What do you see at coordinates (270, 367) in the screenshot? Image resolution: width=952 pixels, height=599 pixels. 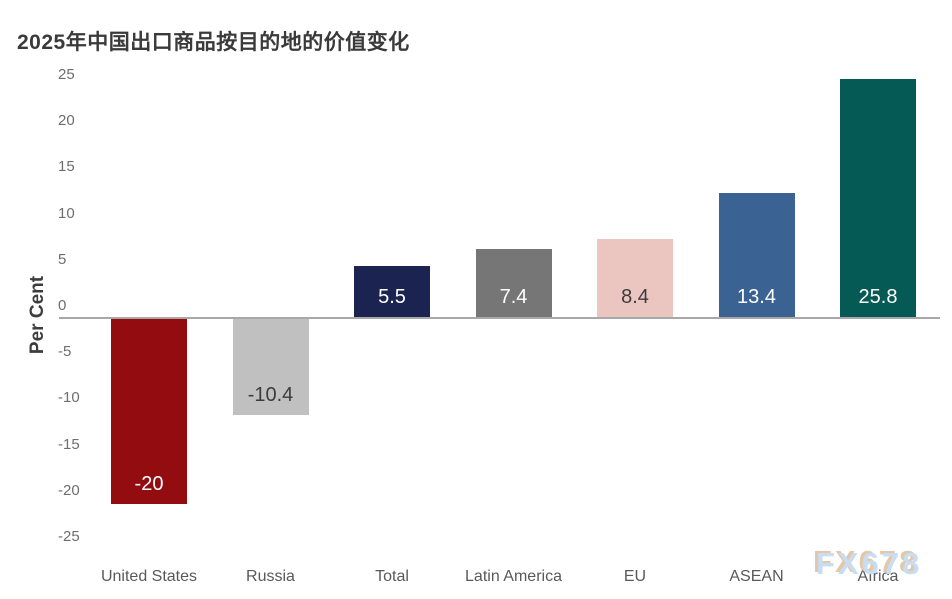 I see `bar-russia: -10.4` at bounding box center [270, 367].